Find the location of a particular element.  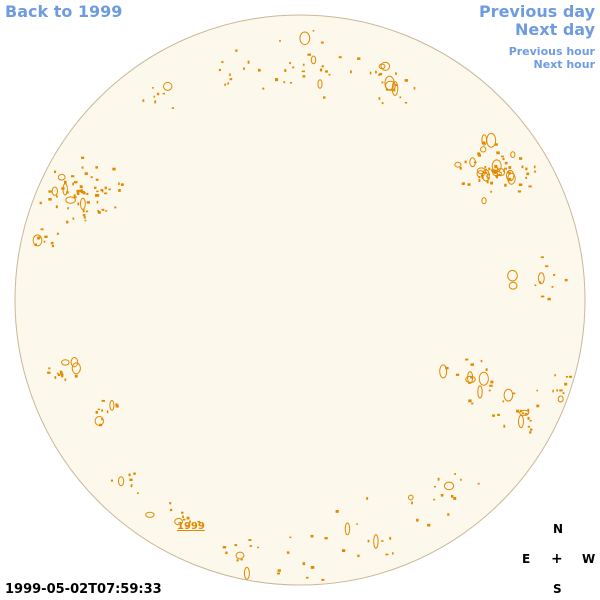

back-to-year-link: Back to 1999 is located at coordinates (64, 11).